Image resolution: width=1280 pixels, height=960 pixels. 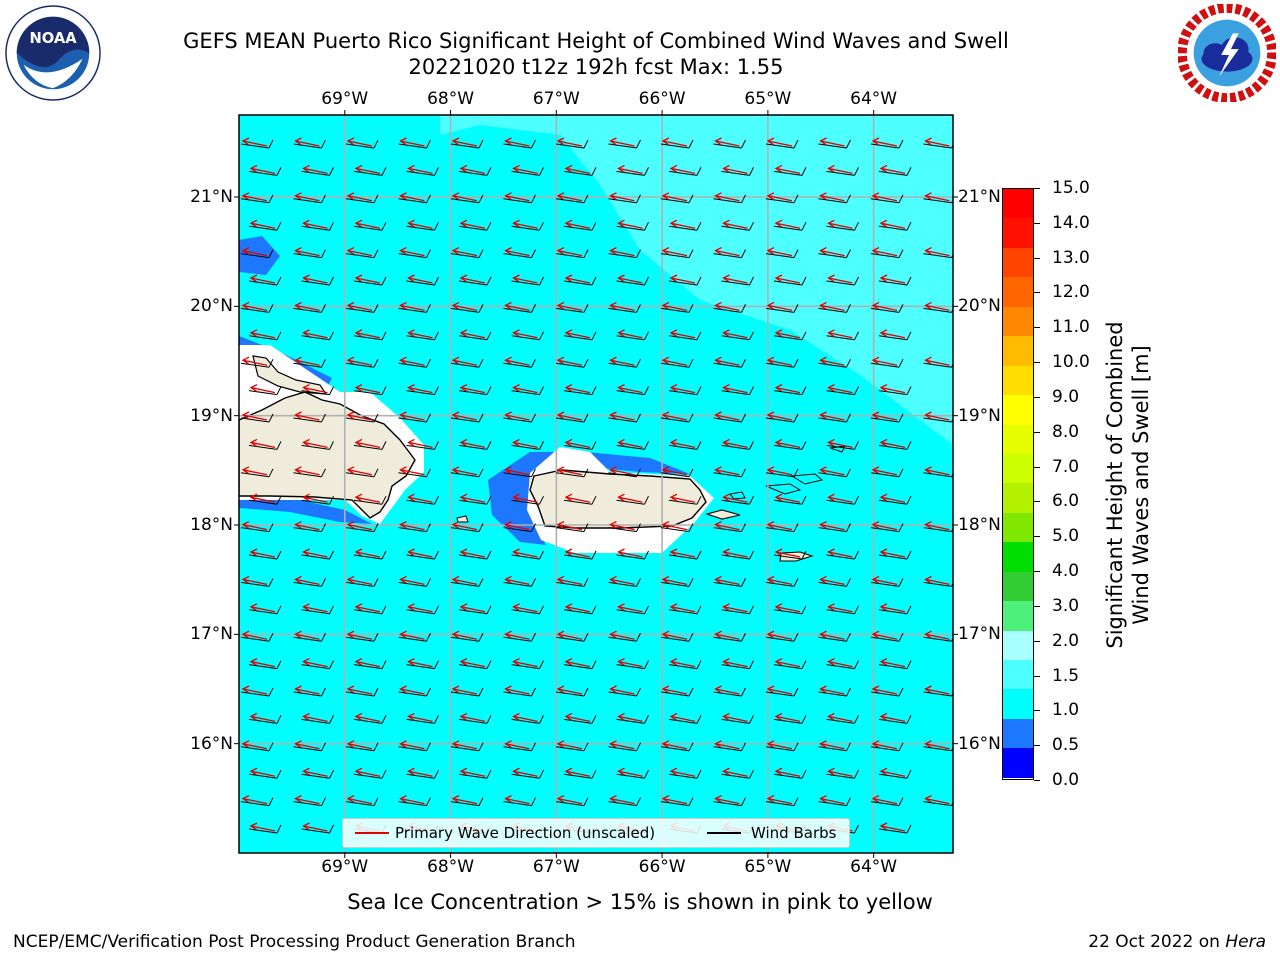 What do you see at coordinates (596, 67) in the screenshot?
I see `chart-subtitle: 20221020 t12z 192h fcst Max: 1.55` at bounding box center [596, 67].